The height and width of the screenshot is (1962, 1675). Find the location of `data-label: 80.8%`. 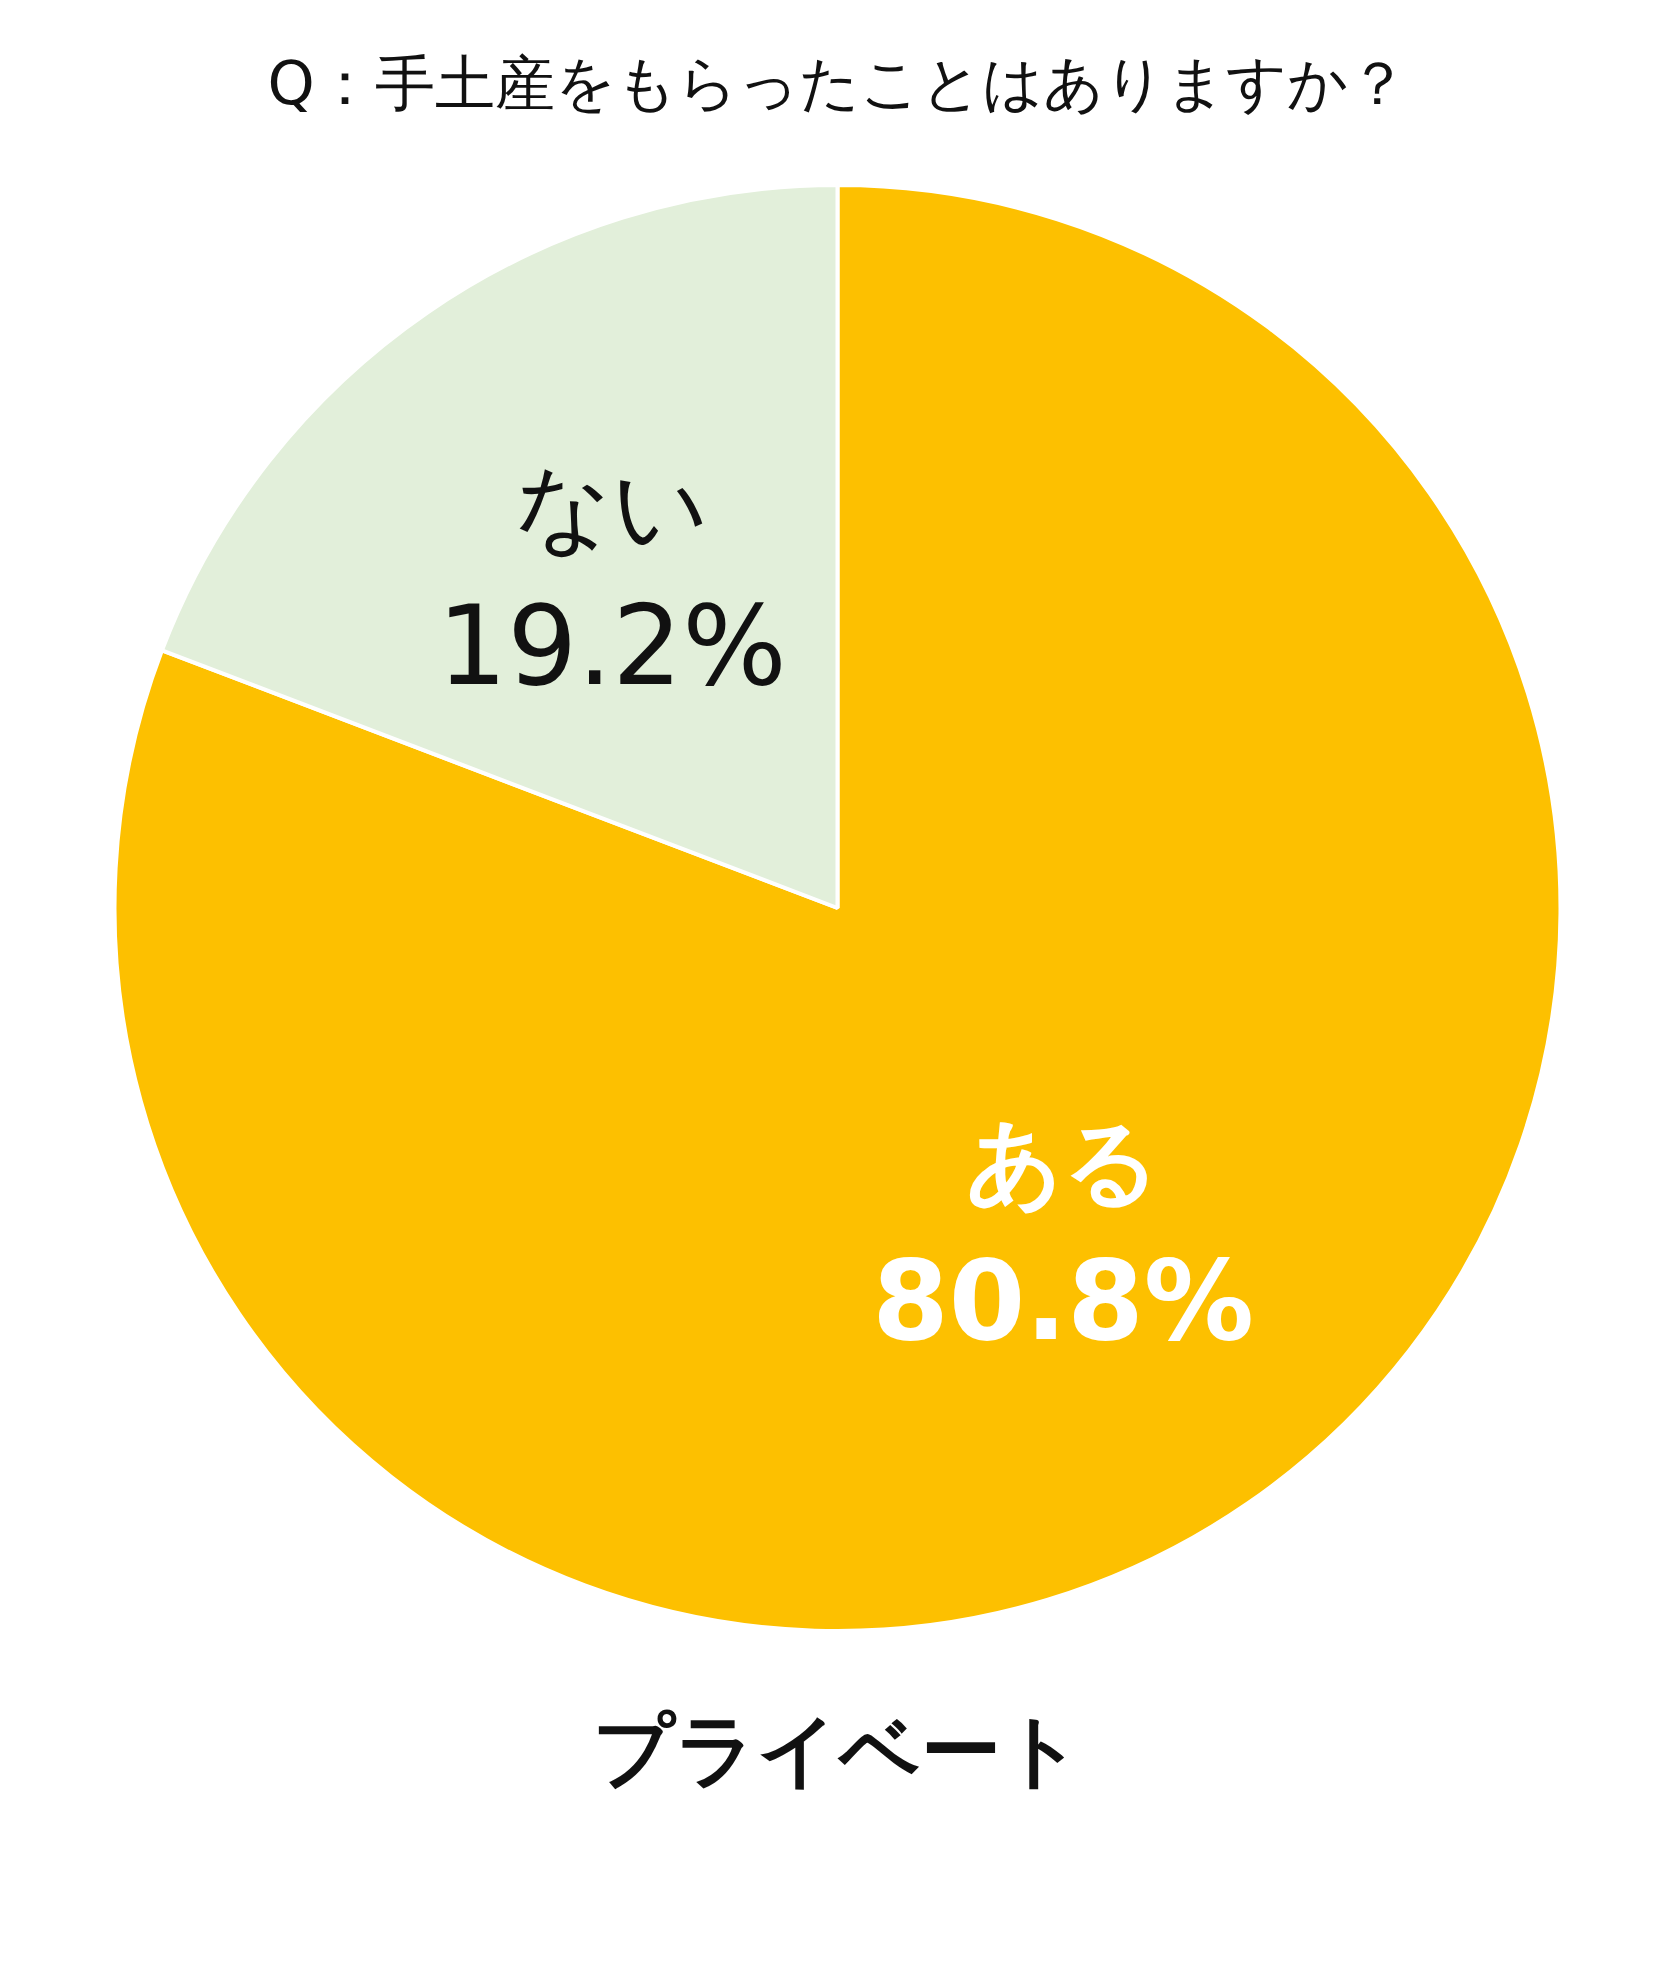

data-label: 80.8% is located at coordinates (1063, 1301).